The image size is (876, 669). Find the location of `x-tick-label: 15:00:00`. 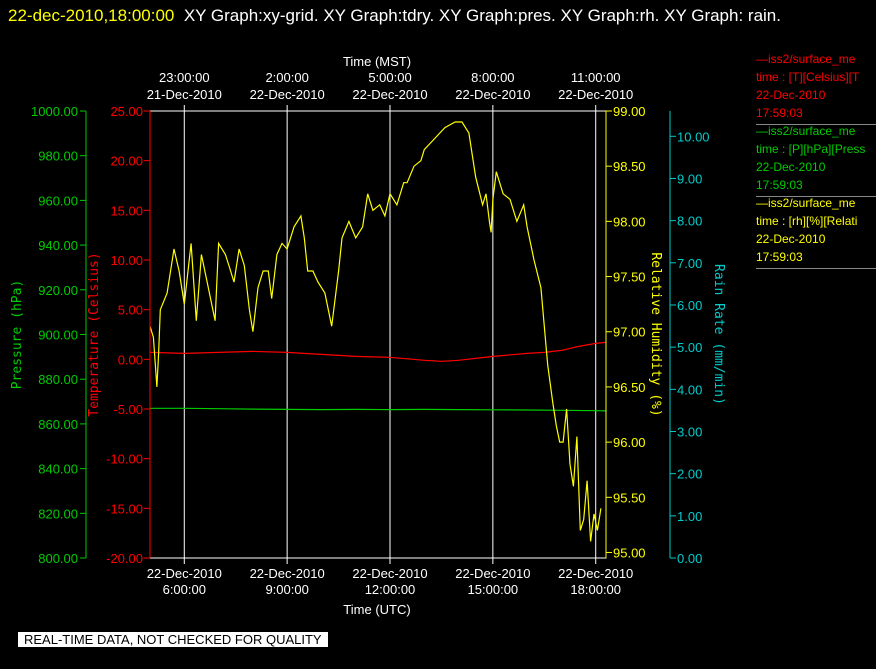

x-tick-label: 15:00:00 is located at coordinates (493, 589).